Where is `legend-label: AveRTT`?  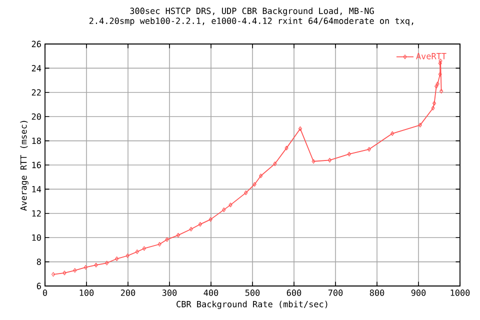
legend-label: AveRTT is located at coordinates (431, 56).